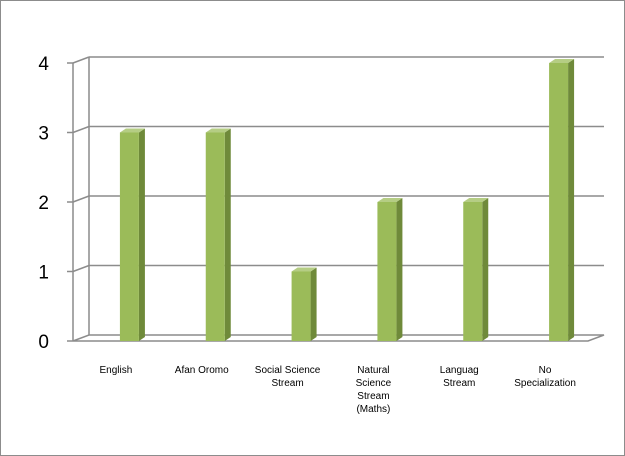 The width and height of the screenshot is (625, 456). What do you see at coordinates (202, 370) in the screenshot?
I see `x-tick-label: Afan Oromo` at bounding box center [202, 370].